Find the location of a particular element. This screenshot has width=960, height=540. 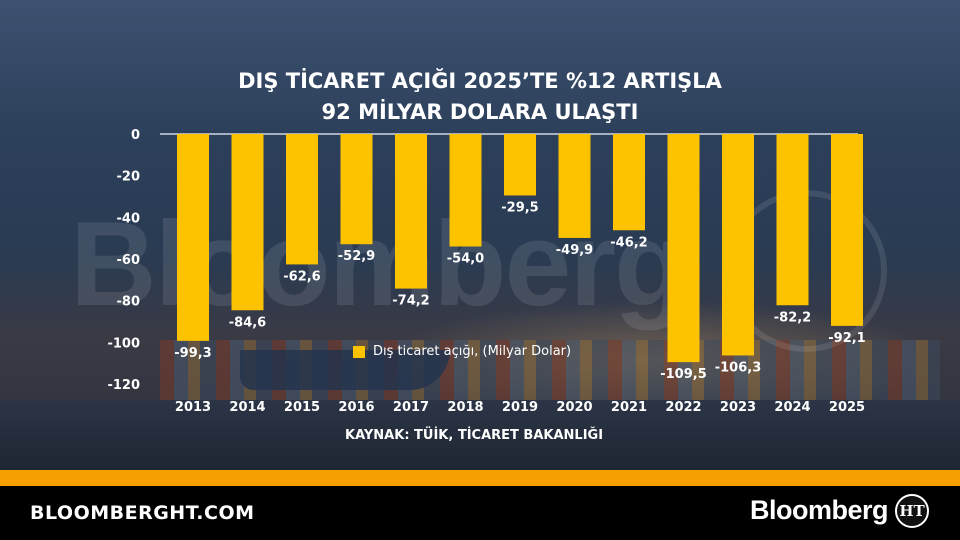

data-label-2020: -49,9 is located at coordinates (574, 250).